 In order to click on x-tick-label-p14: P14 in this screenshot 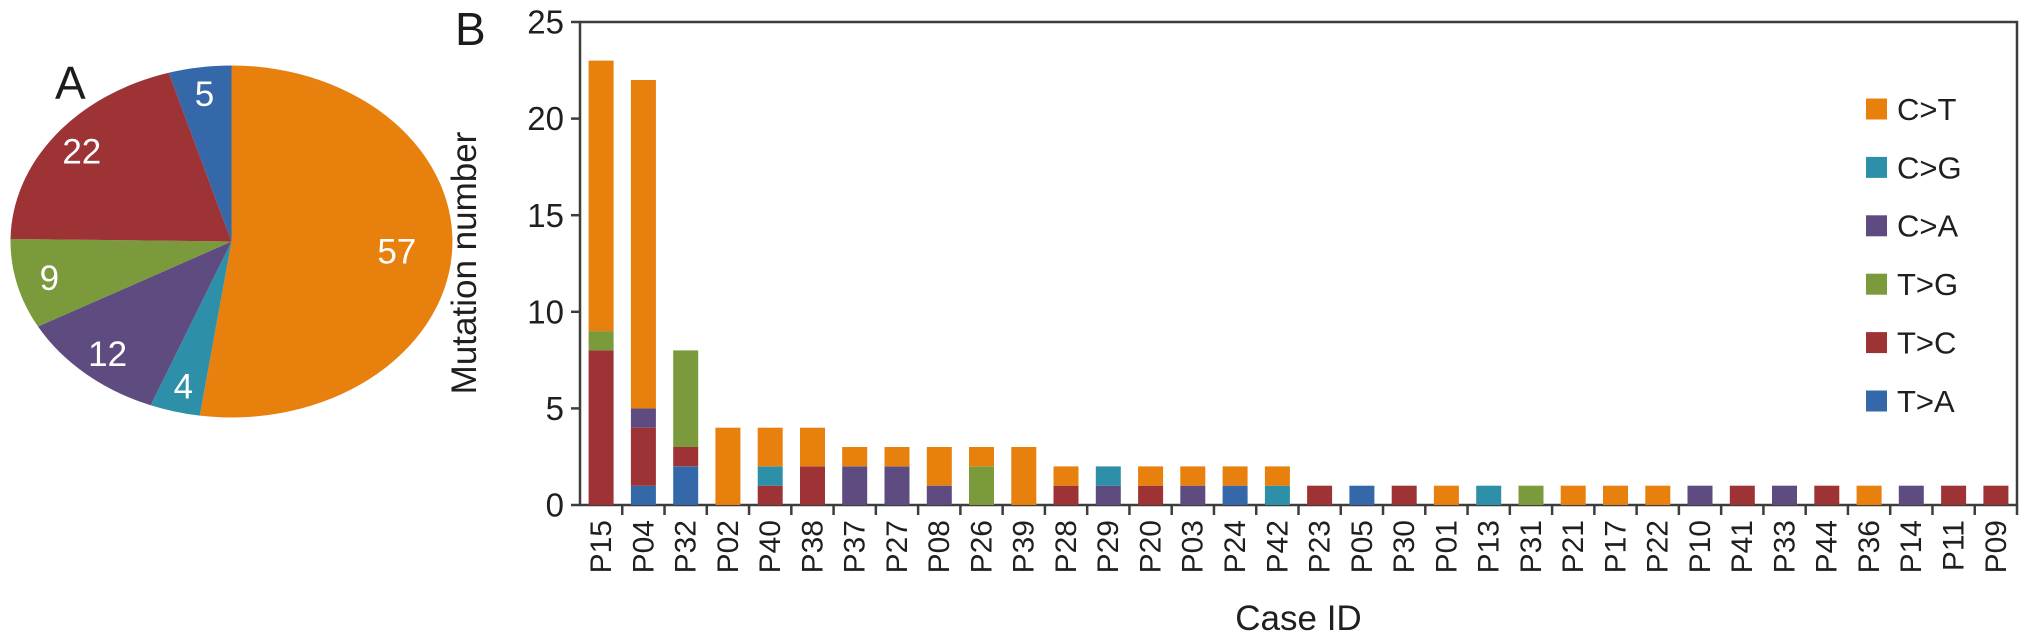, I will do `click(1911, 546)`.